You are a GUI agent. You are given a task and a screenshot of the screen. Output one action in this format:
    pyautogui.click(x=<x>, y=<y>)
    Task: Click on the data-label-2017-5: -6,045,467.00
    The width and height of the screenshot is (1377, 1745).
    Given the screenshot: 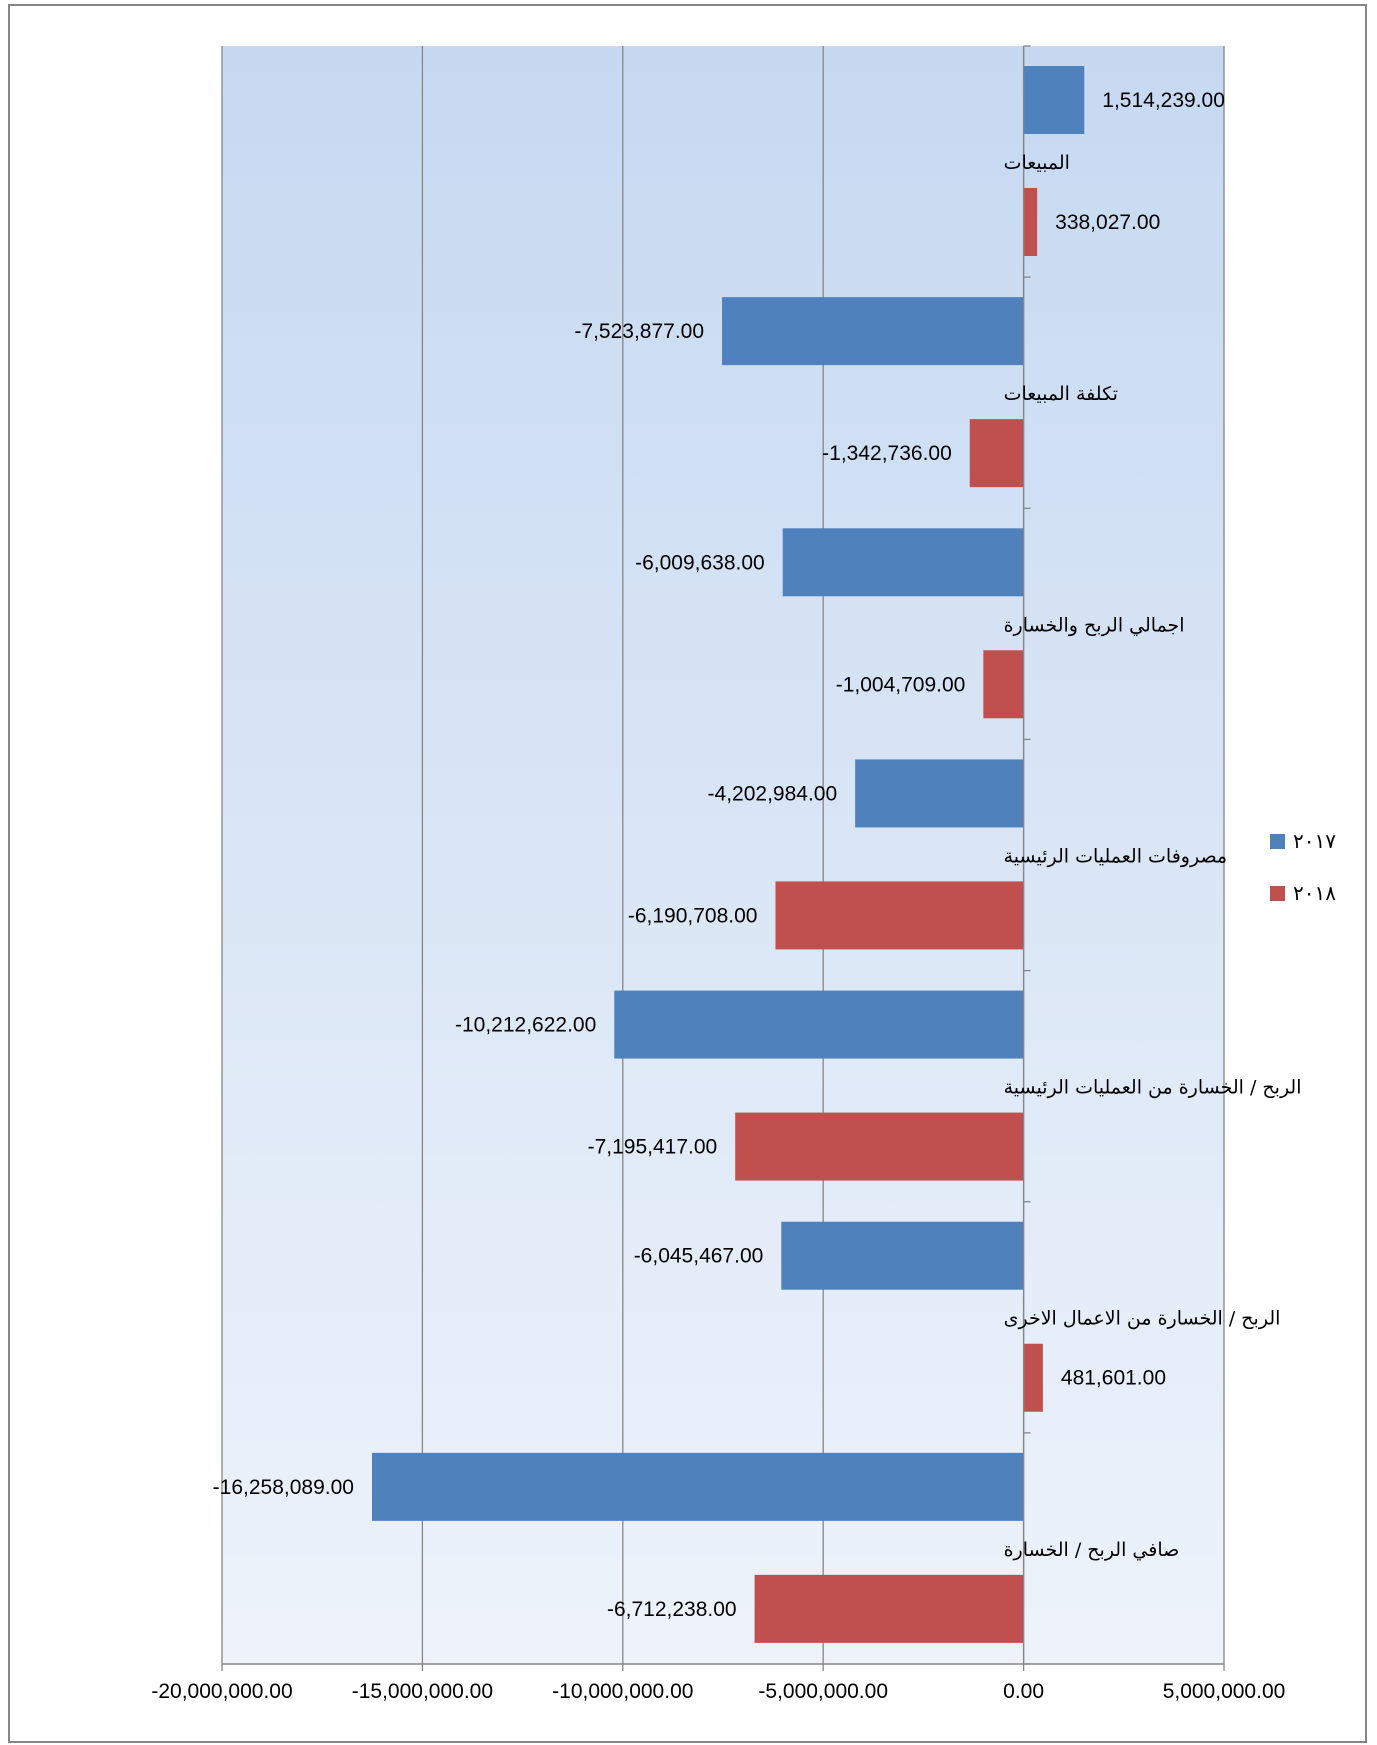 What is the action you would take?
    pyautogui.click(x=699, y=1256)
    